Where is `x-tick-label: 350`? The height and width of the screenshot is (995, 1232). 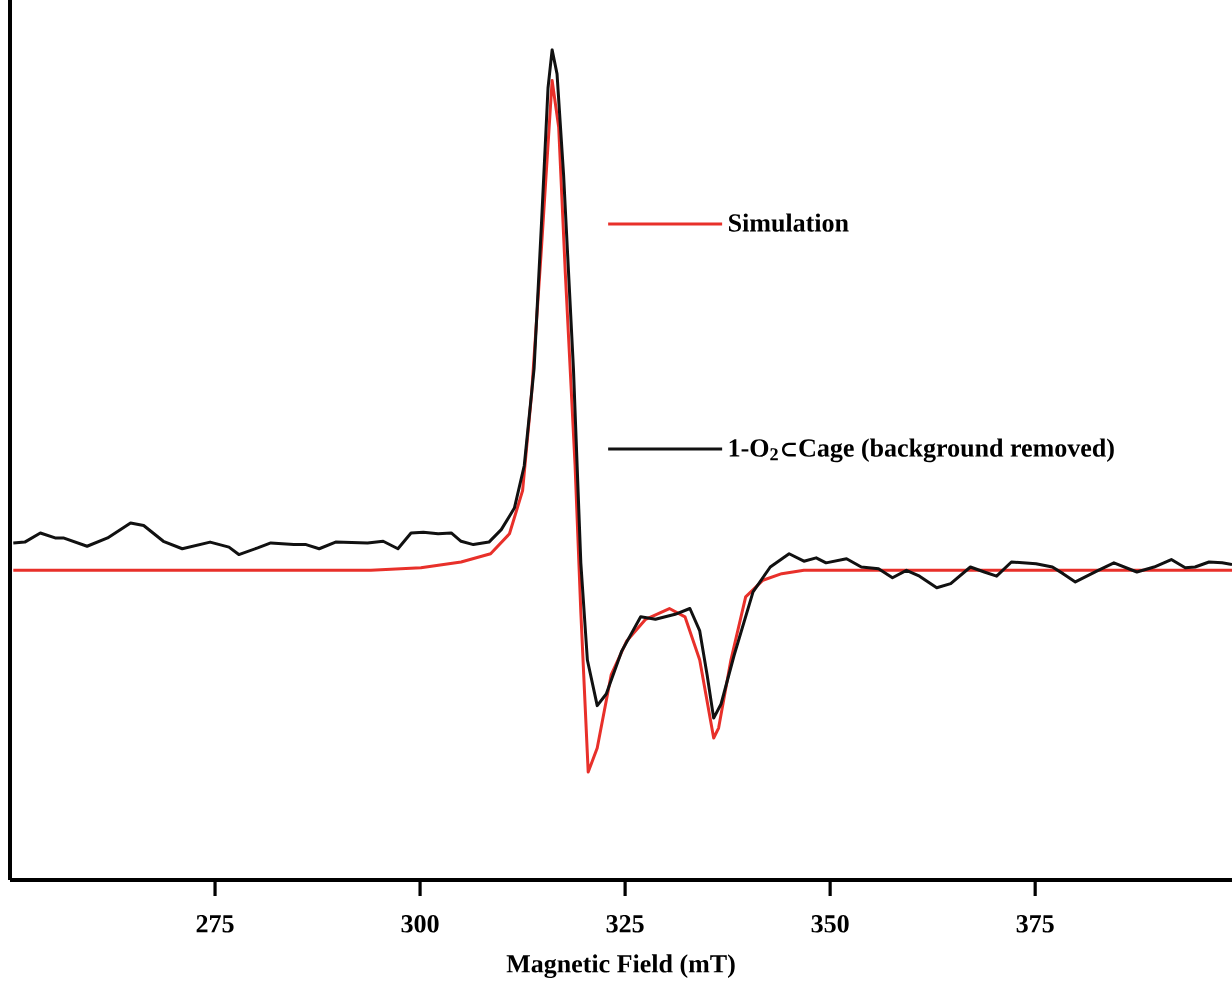 x-tick-label: 350 is located at coordinates (830, 924).